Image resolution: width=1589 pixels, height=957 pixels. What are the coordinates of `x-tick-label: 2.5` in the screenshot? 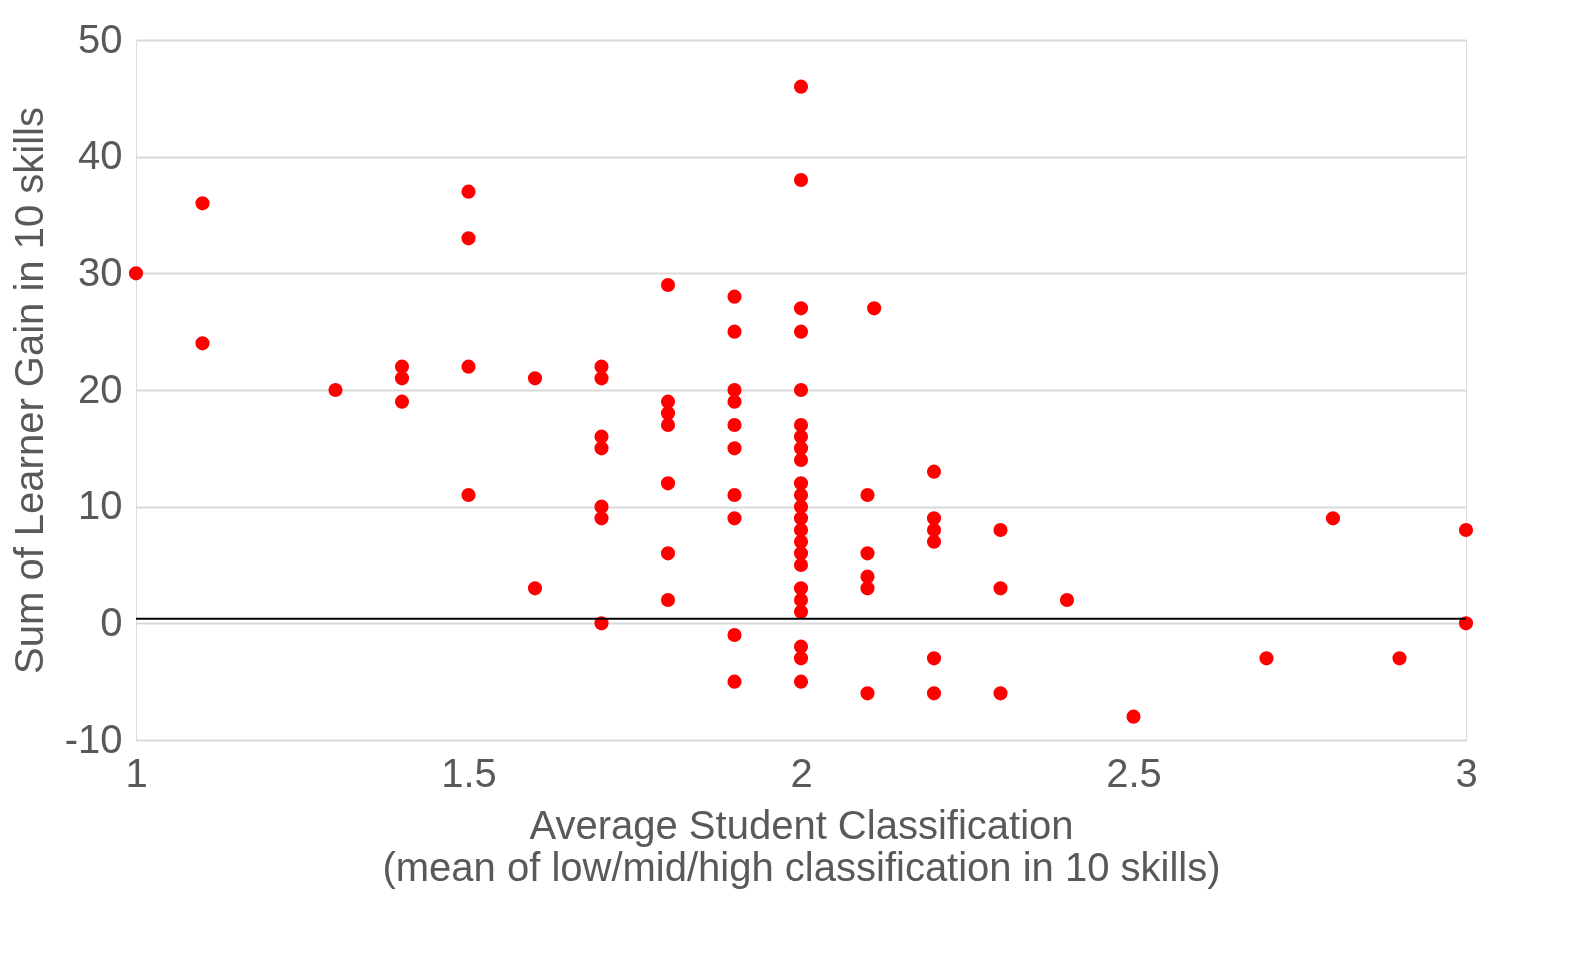 It's located at (1134, 772).